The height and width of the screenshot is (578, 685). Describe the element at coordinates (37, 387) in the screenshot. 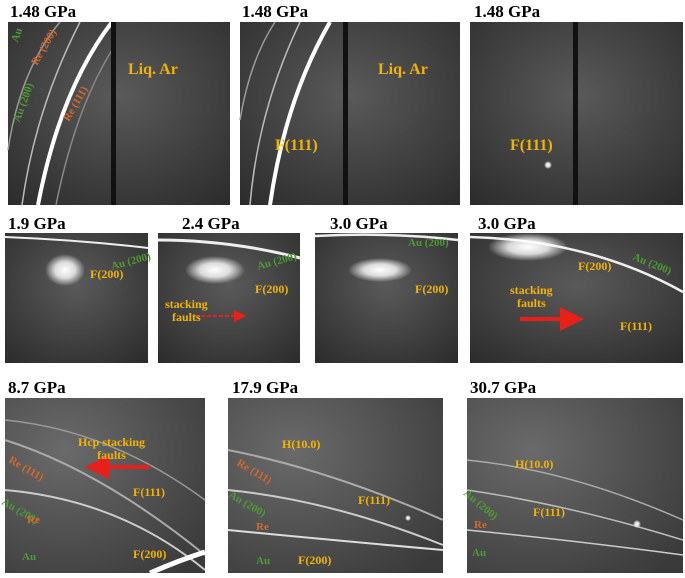

I see `pressure-label: 8.7 GPa` at that location.